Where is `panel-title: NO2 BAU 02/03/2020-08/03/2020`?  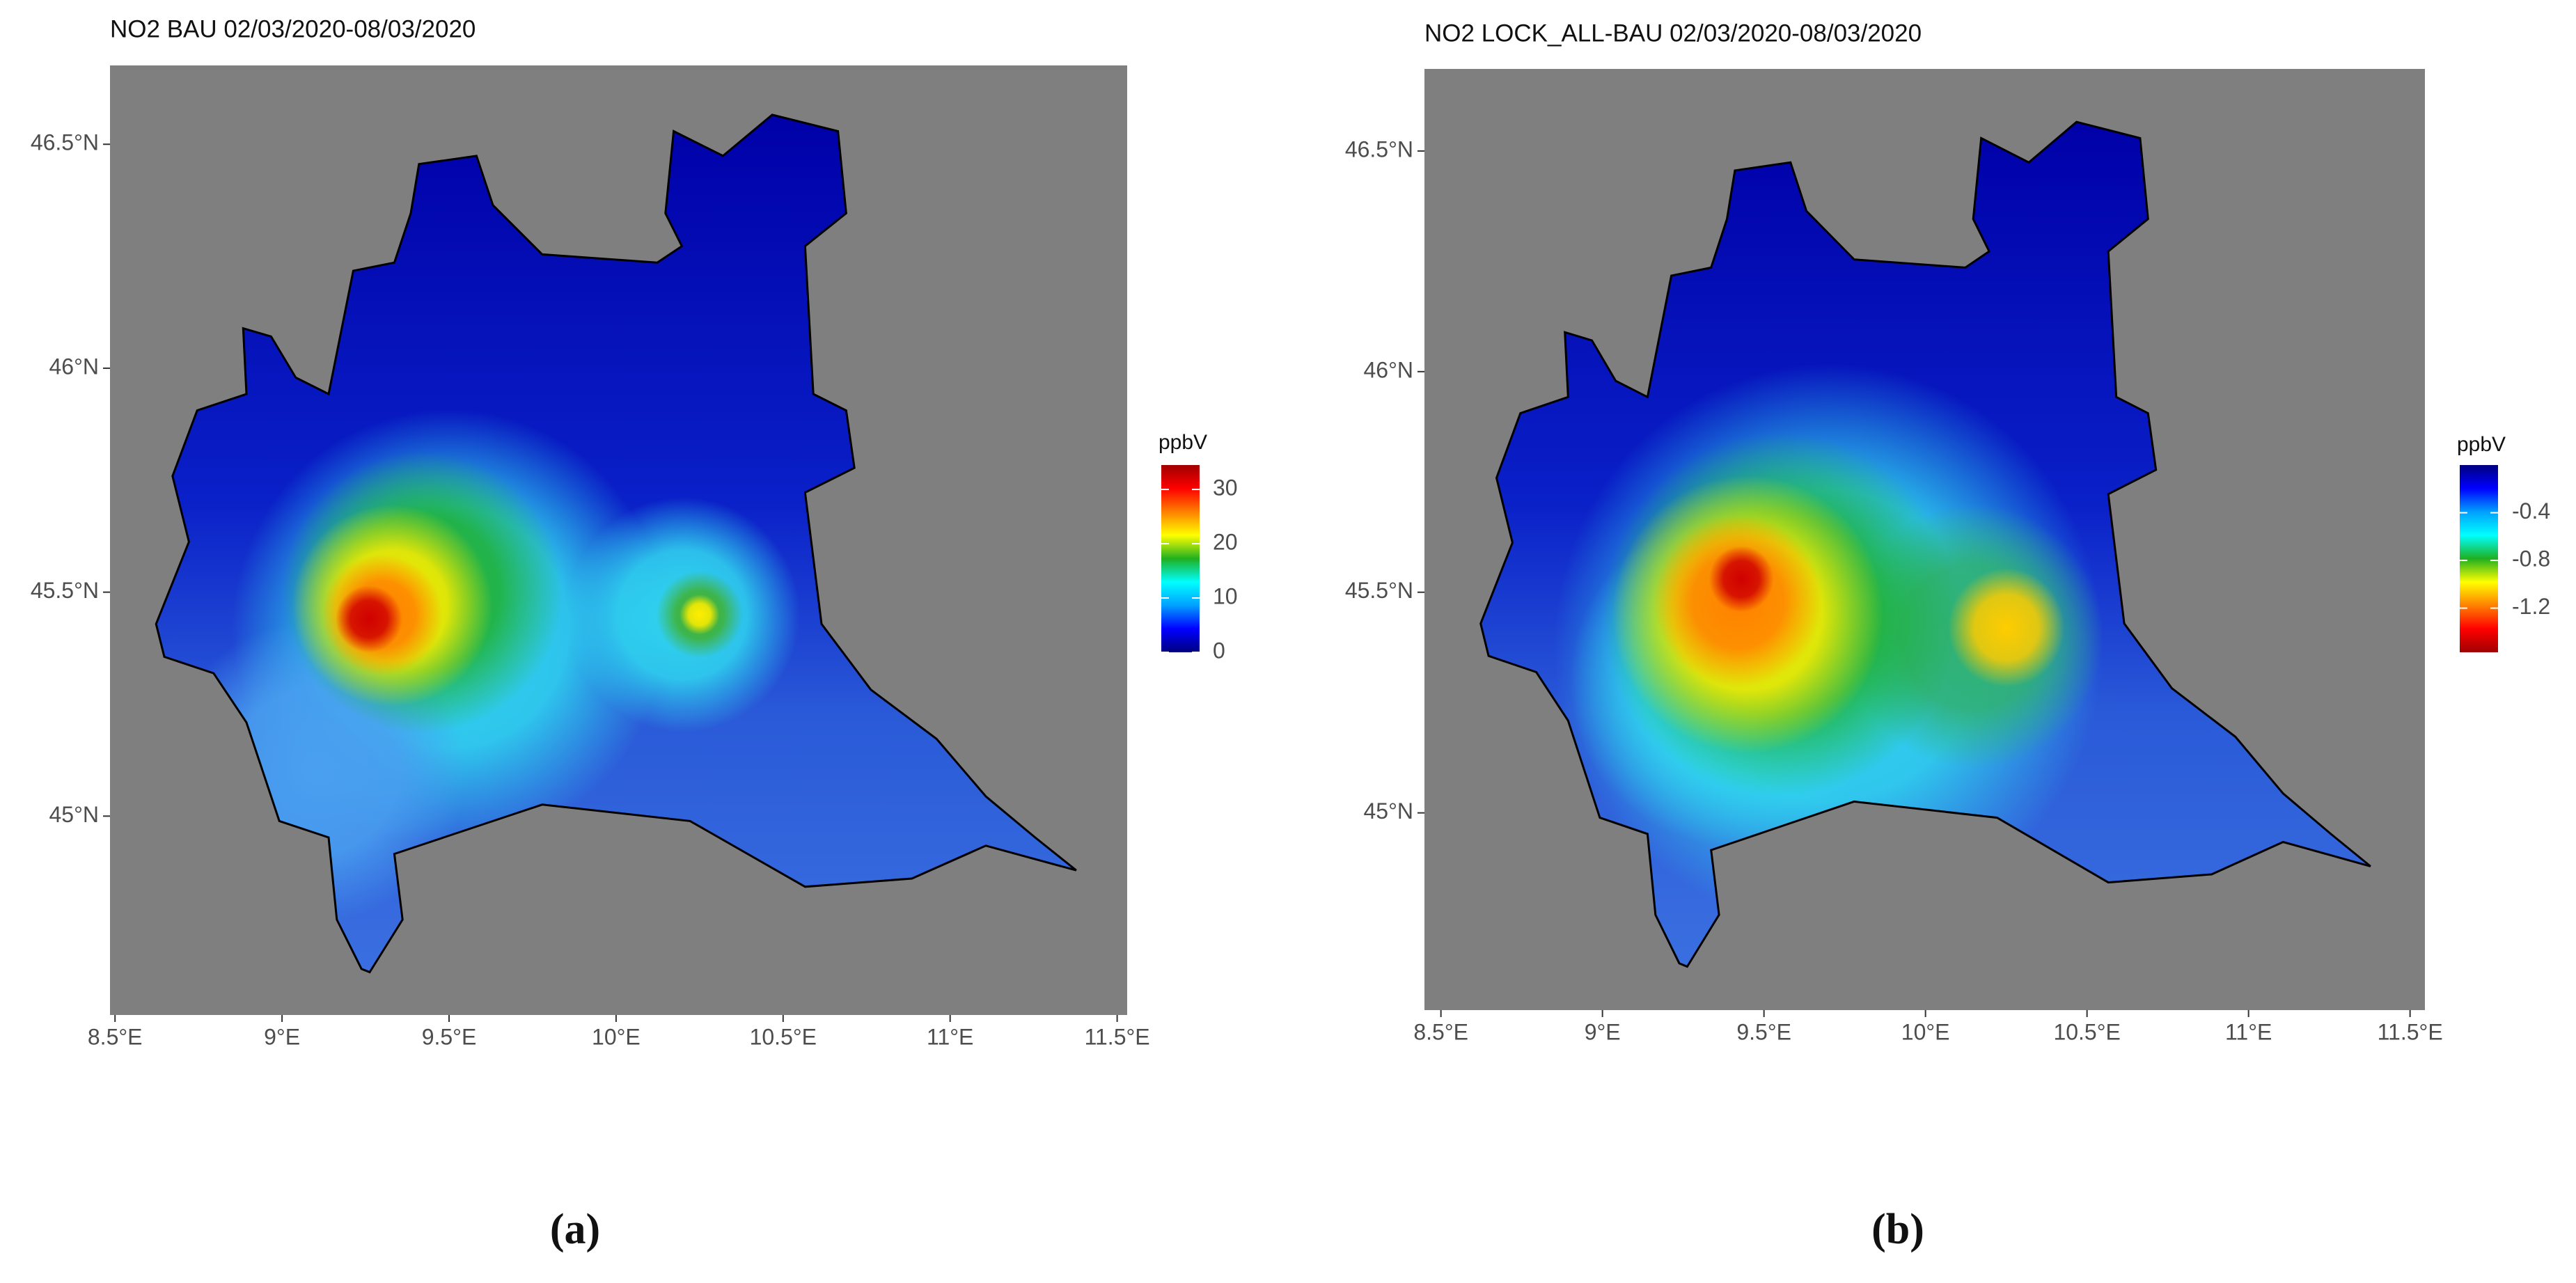 panel-title: NO2 BAU 02/03/2020-08/03/2020 is located at coordinates (293, 28).